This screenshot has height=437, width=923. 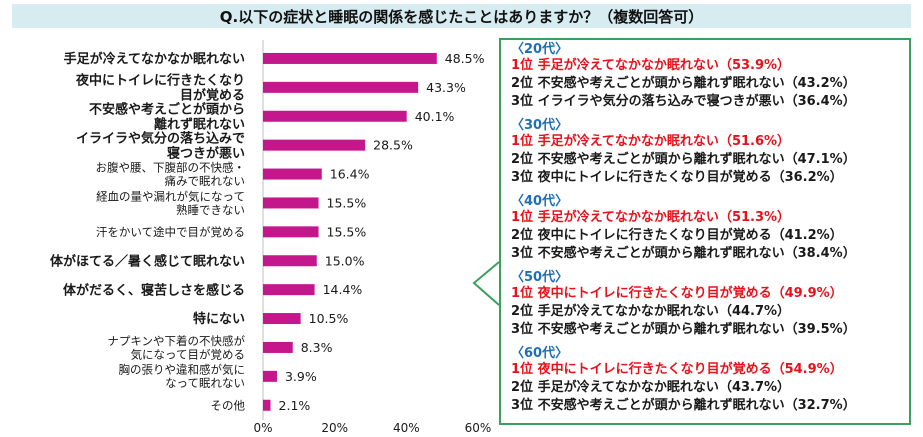 I want to click on data-label: 43.3%, so click(x=446, y=87).